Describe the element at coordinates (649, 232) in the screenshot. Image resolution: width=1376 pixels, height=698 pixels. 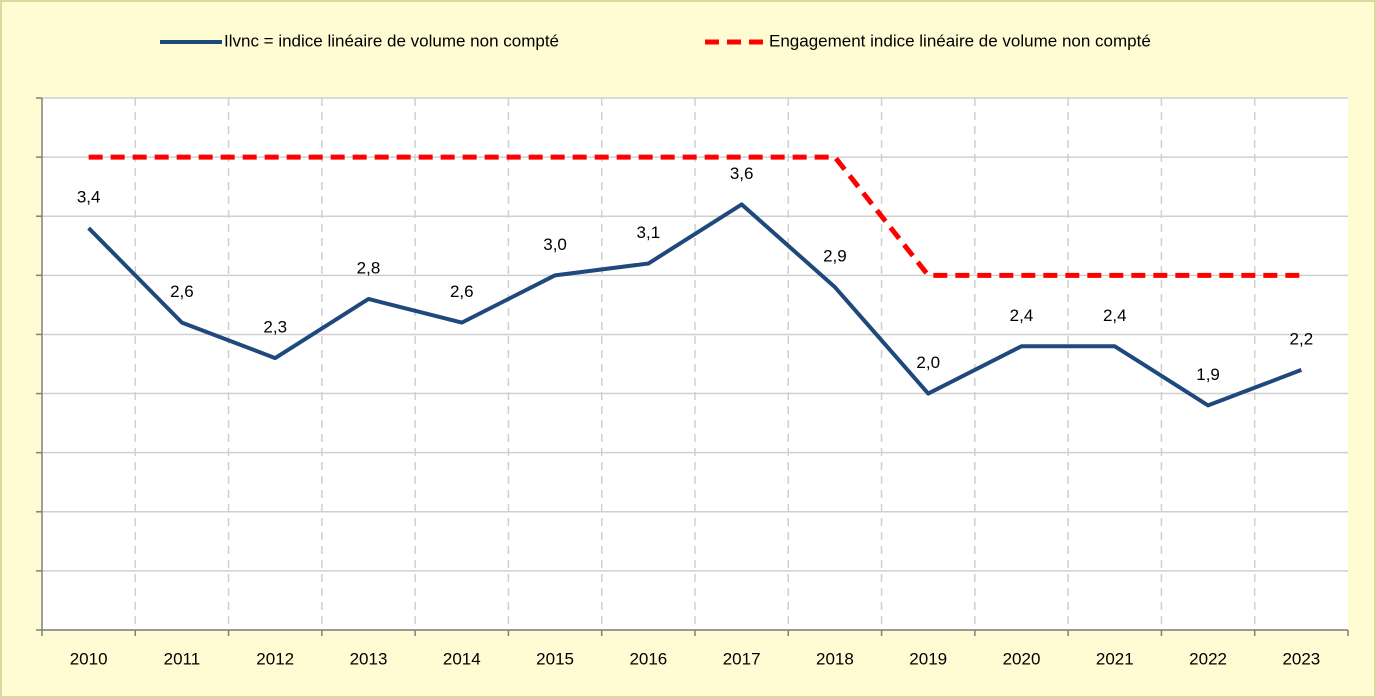
I see `data-label: 3,1` at that location.